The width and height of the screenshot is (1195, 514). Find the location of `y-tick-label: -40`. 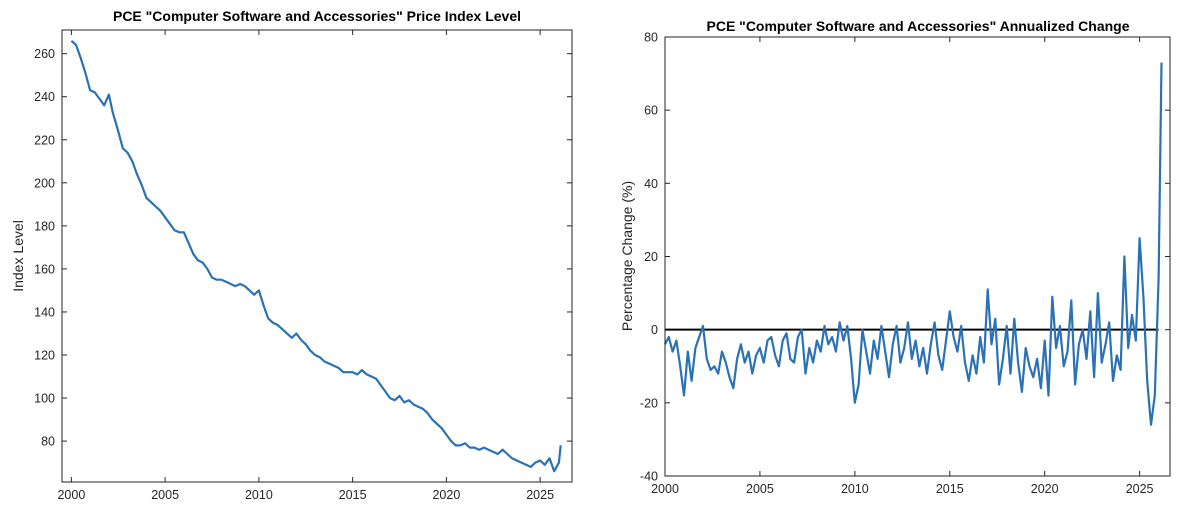

y-tick-label: -40 is located at coordinates (649, 477).